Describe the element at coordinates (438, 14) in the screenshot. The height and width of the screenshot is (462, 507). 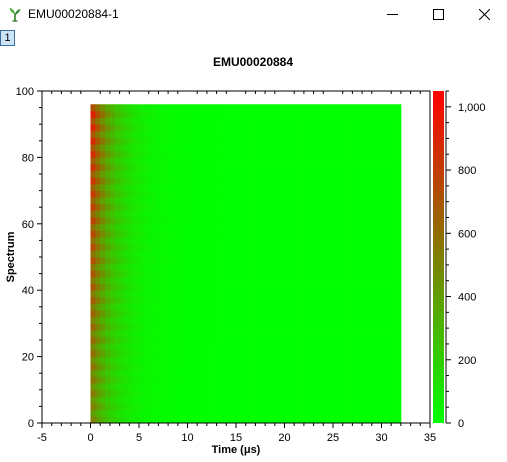
I see `maximize-button` at that location.